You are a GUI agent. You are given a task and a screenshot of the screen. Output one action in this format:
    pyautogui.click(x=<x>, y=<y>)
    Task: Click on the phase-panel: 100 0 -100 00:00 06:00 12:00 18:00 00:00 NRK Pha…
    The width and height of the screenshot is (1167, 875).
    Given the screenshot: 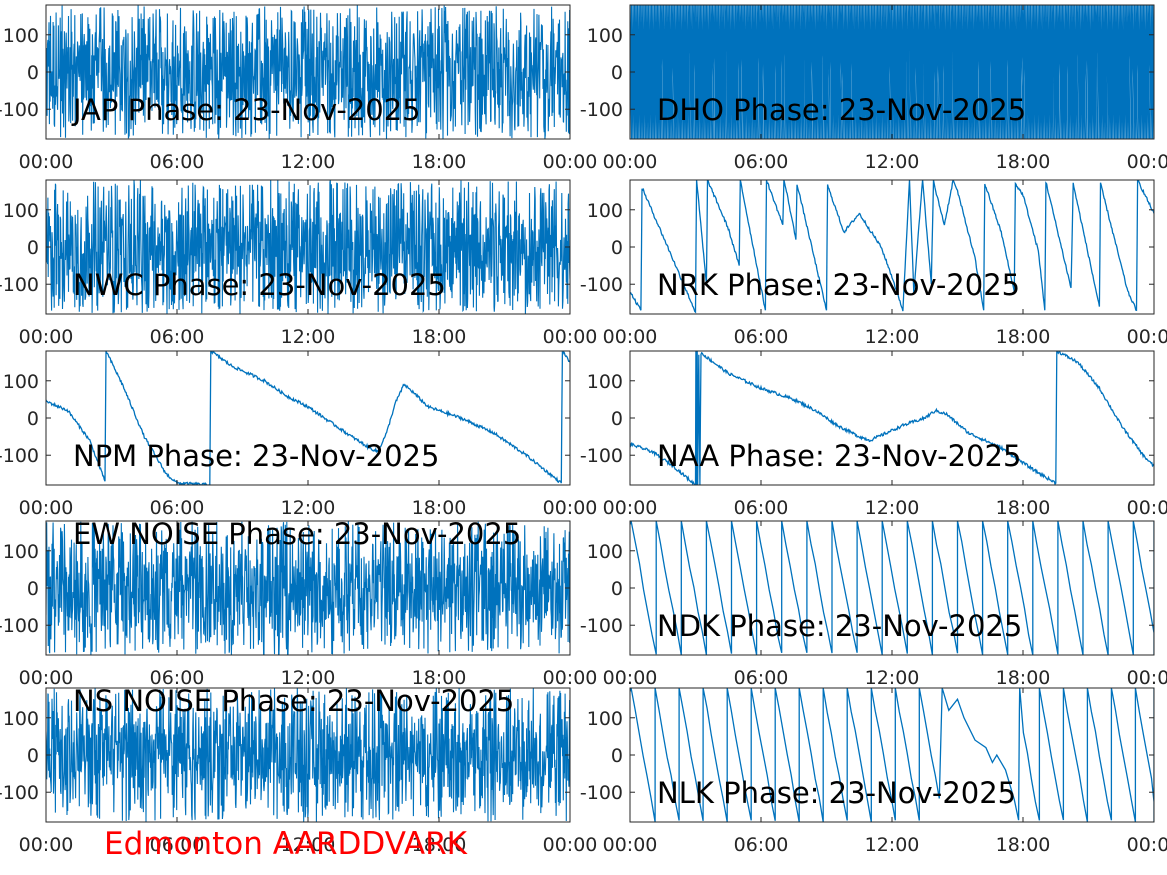 What is the action you would take?
    pyautogui.click(x=873, y=263)
    